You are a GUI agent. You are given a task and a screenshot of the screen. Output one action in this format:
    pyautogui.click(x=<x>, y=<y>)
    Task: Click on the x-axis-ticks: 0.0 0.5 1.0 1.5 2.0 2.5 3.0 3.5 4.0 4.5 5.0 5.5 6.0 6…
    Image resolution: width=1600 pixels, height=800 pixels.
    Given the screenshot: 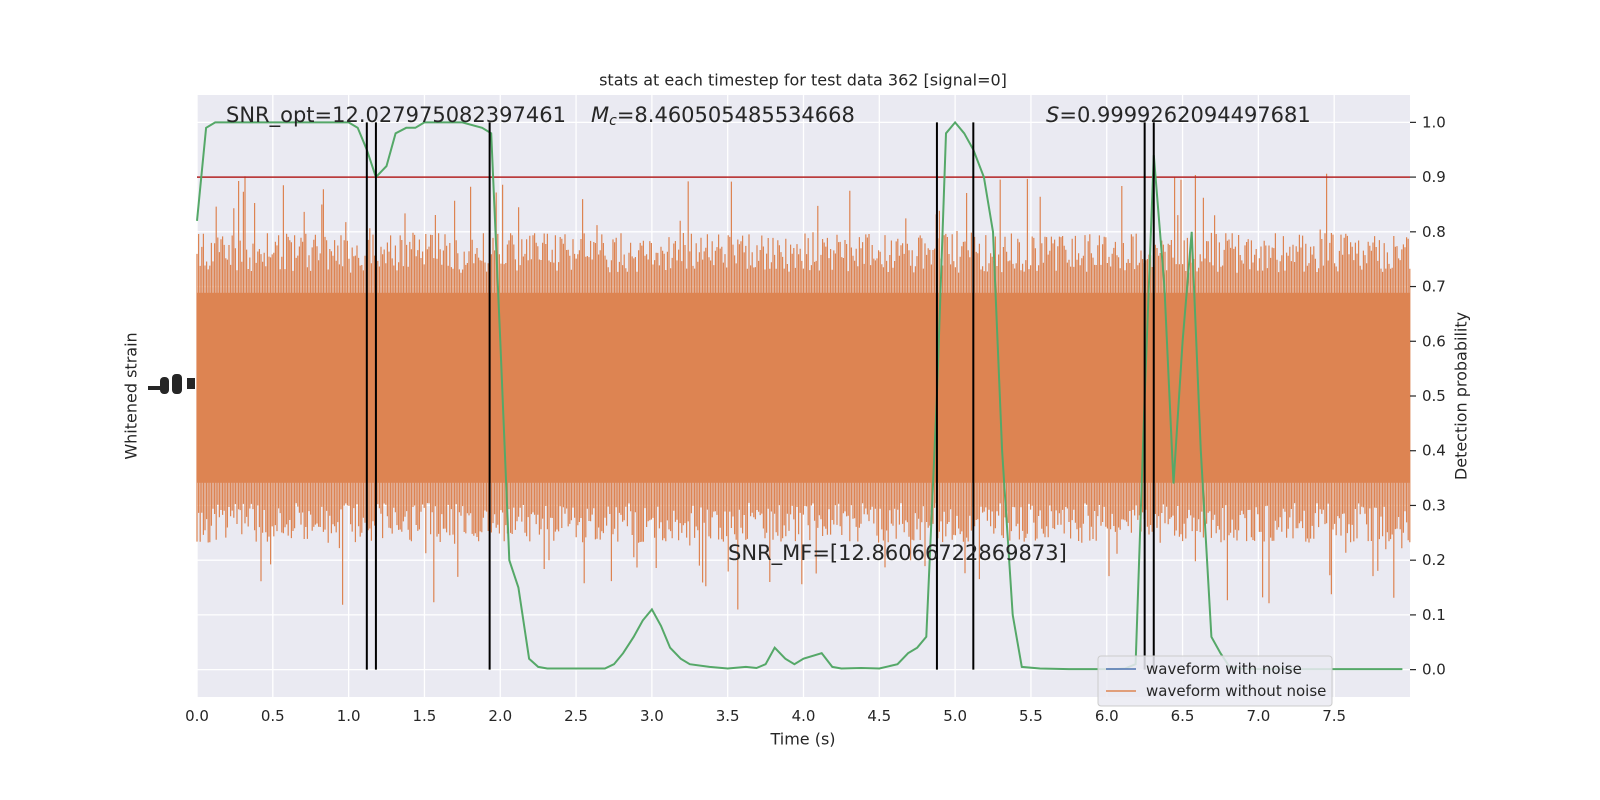 What is the action you would take?
    pyautogui.click(x=765, y=716)
    